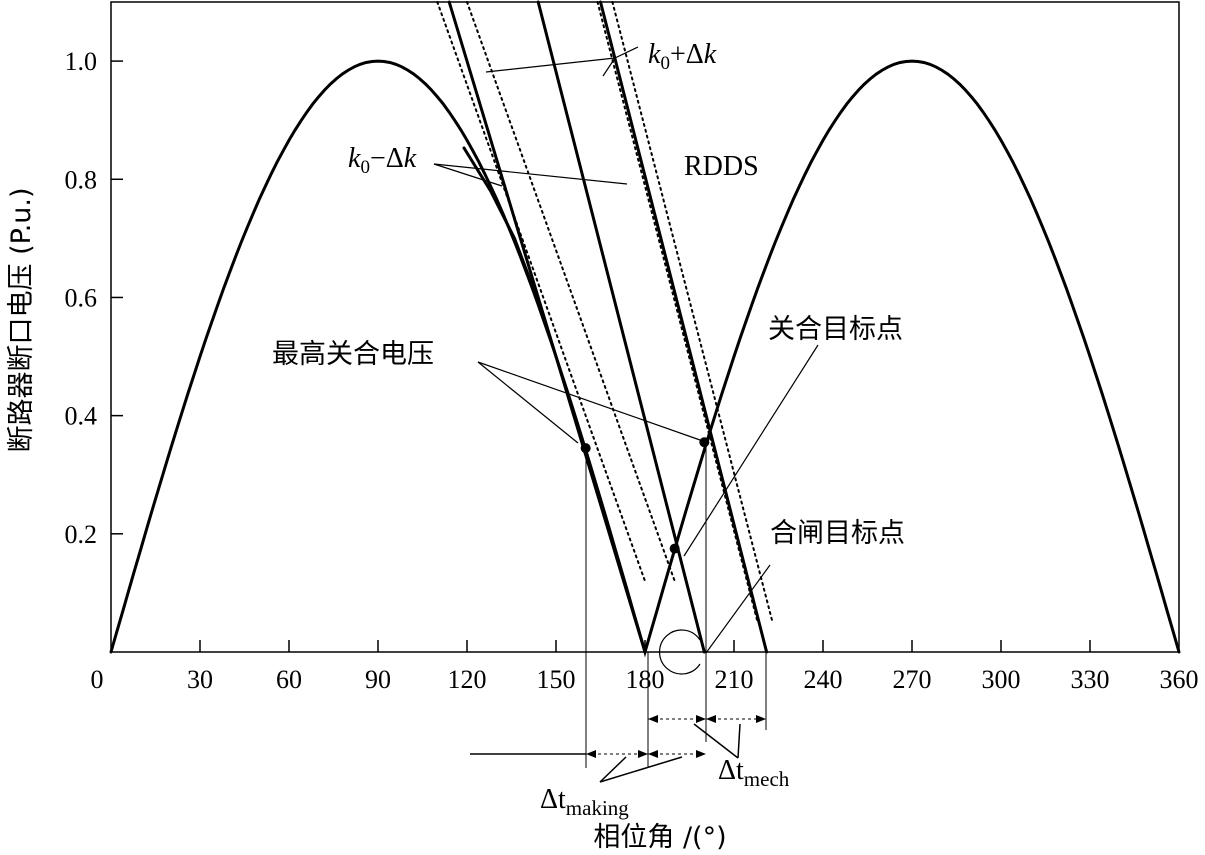 The image size is (1205, 855). I want to click on time-dimension-arrows, so click(618, 613).